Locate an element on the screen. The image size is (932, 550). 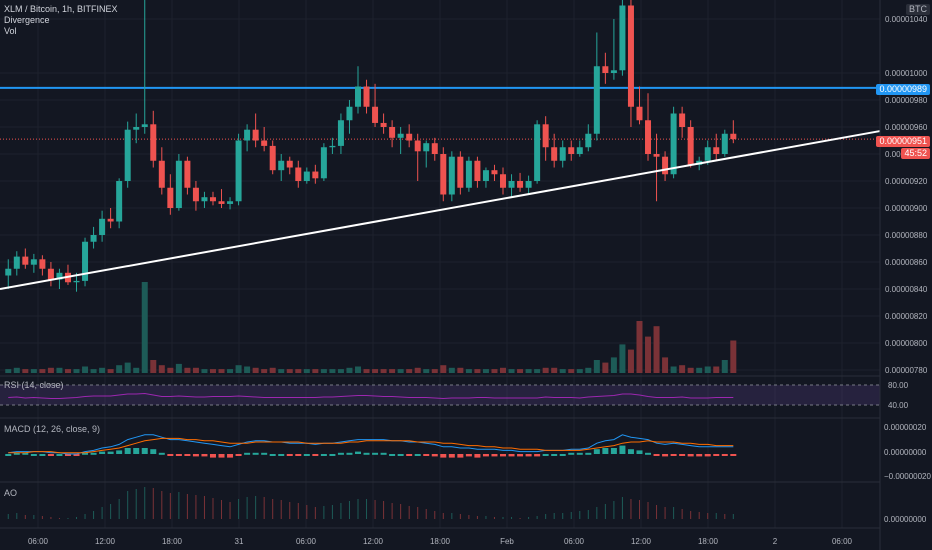
price-axis-tick: 0.00000820 is located at coordinates (906, 316).